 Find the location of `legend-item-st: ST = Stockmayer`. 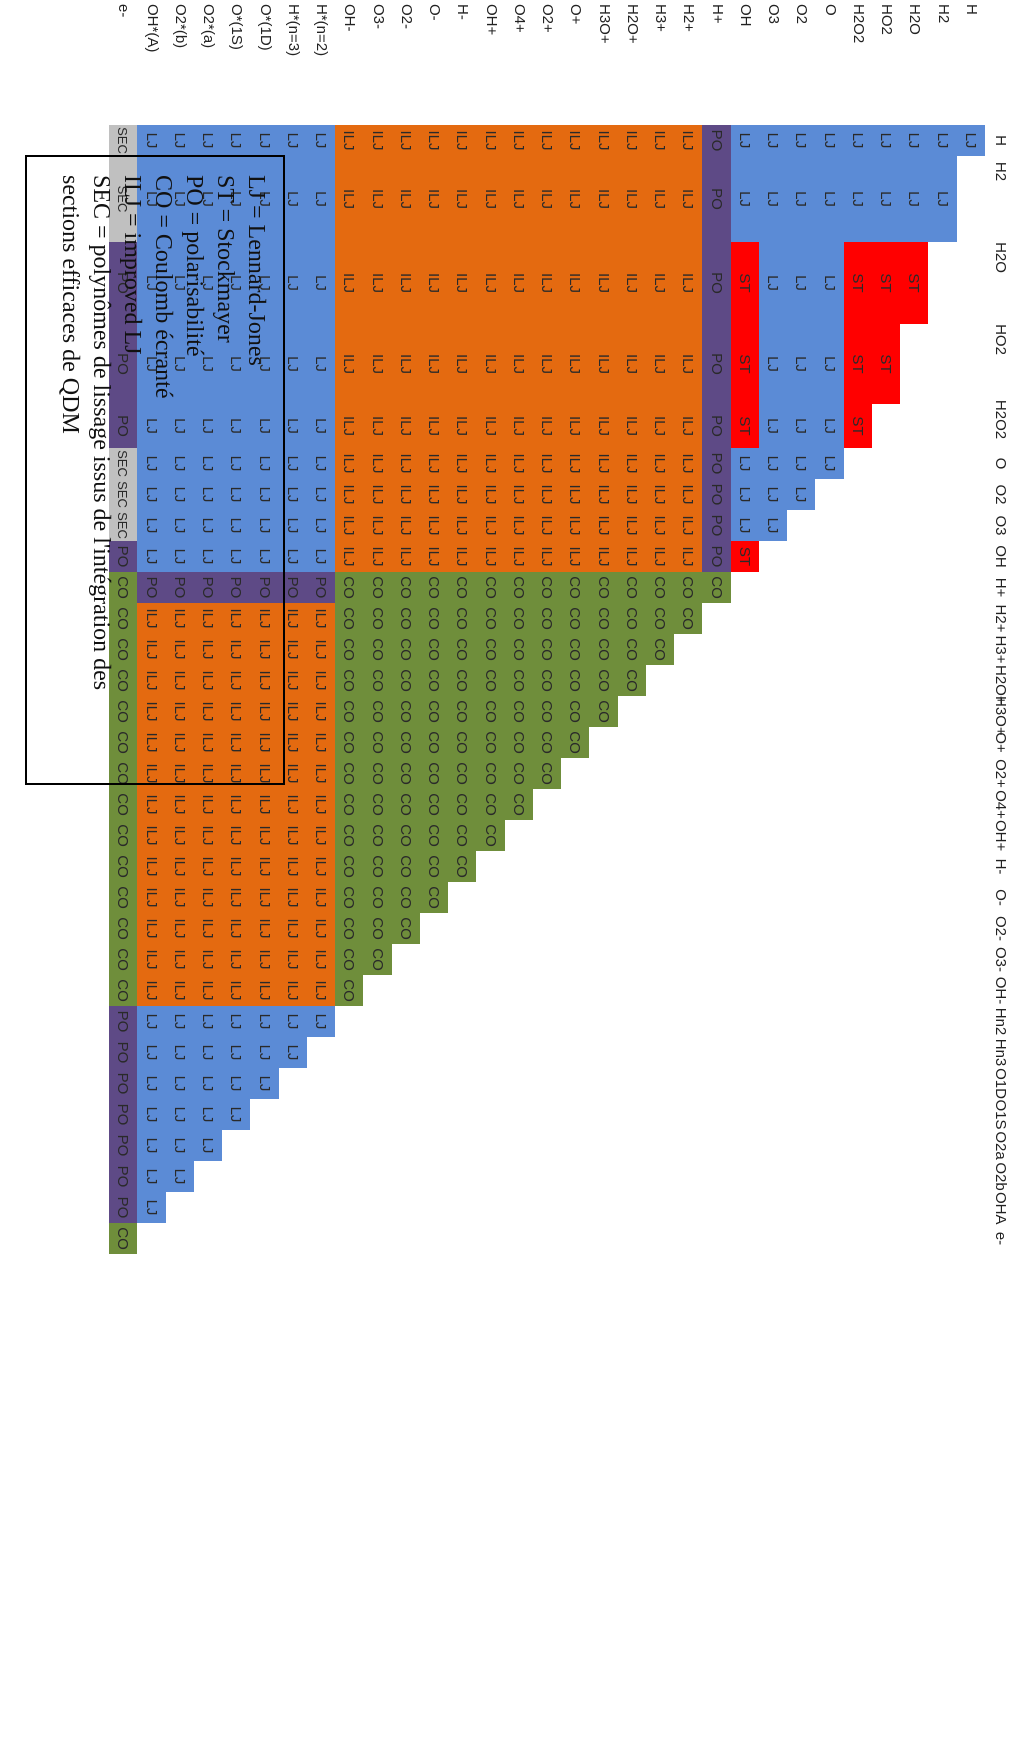

legend-item-st: ST = Stockmayer is located at coordinates (225, 259).